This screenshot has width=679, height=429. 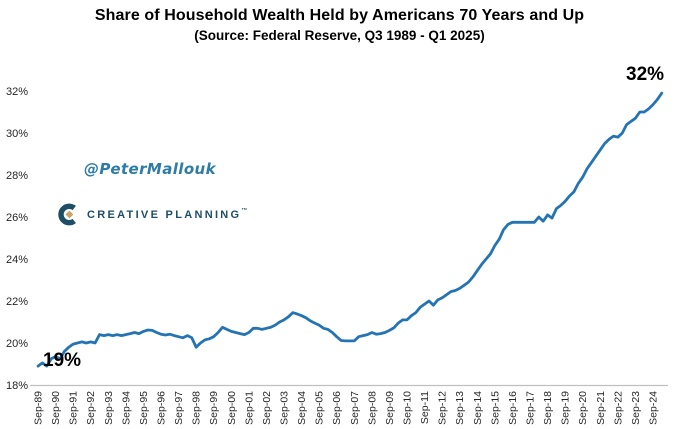 What do you see at coordinates (62, 360) in the screenshot?
I see `start-value-annotation: 19%` at bounding box center [62, 360].